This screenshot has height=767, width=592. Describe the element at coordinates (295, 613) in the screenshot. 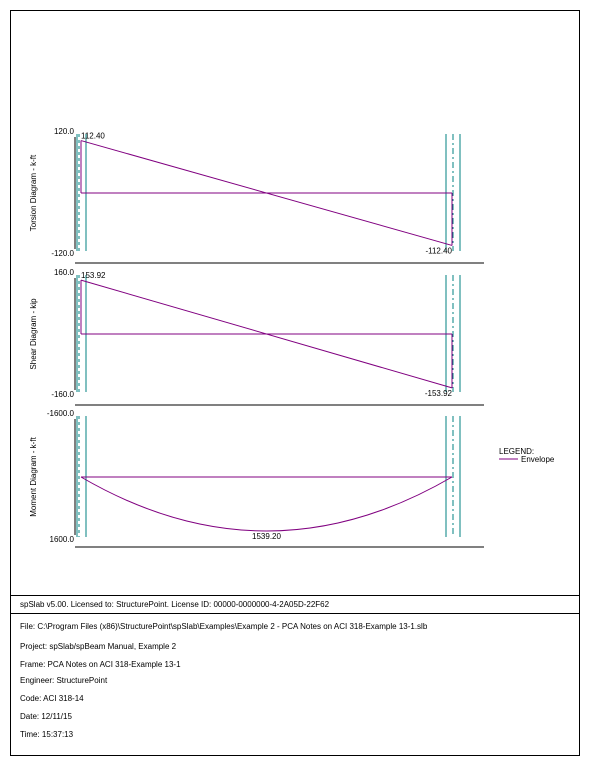

I see `license-divider-bottom` at that location.